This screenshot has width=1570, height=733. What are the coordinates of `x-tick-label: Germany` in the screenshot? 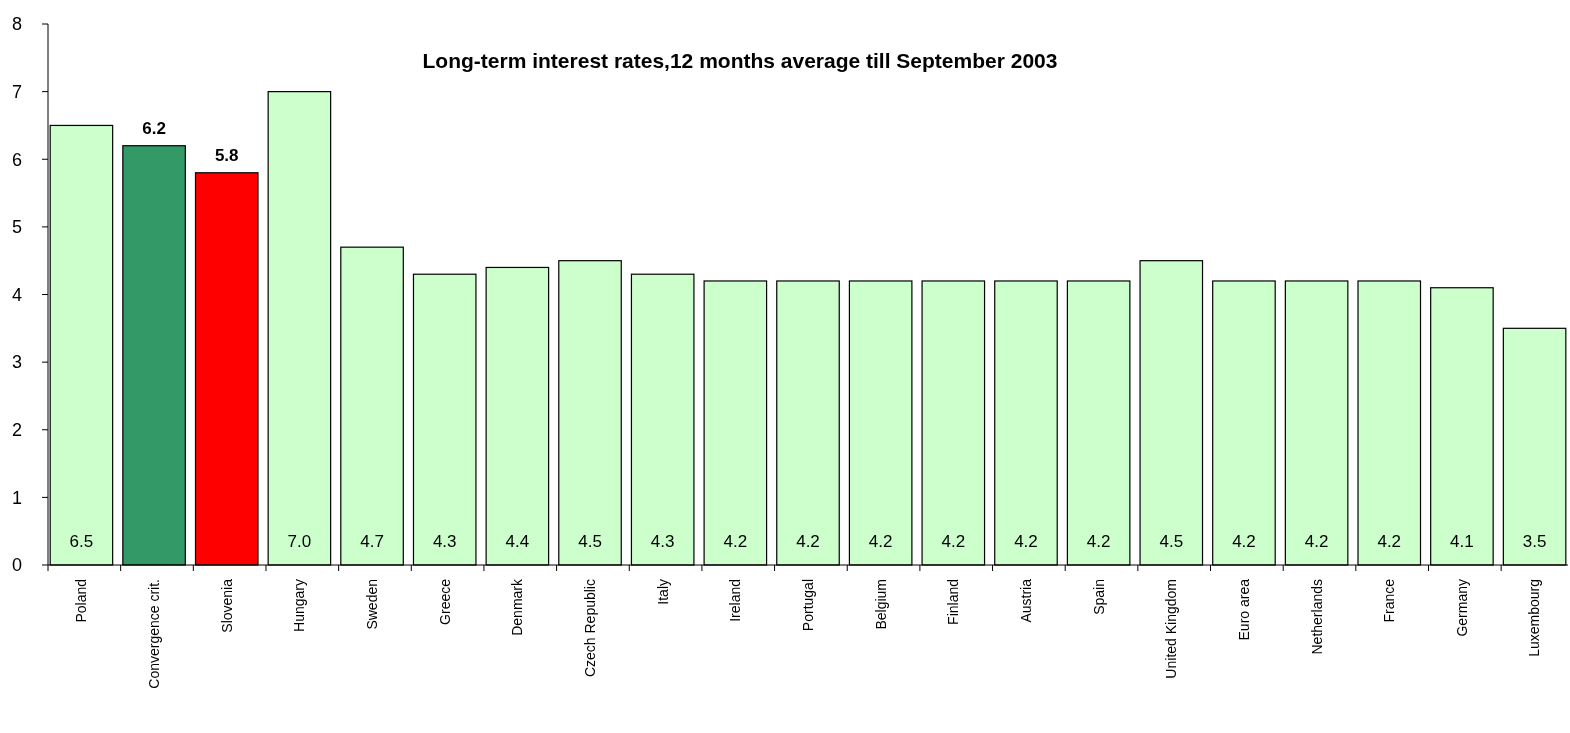 It's located at (1461, 608).